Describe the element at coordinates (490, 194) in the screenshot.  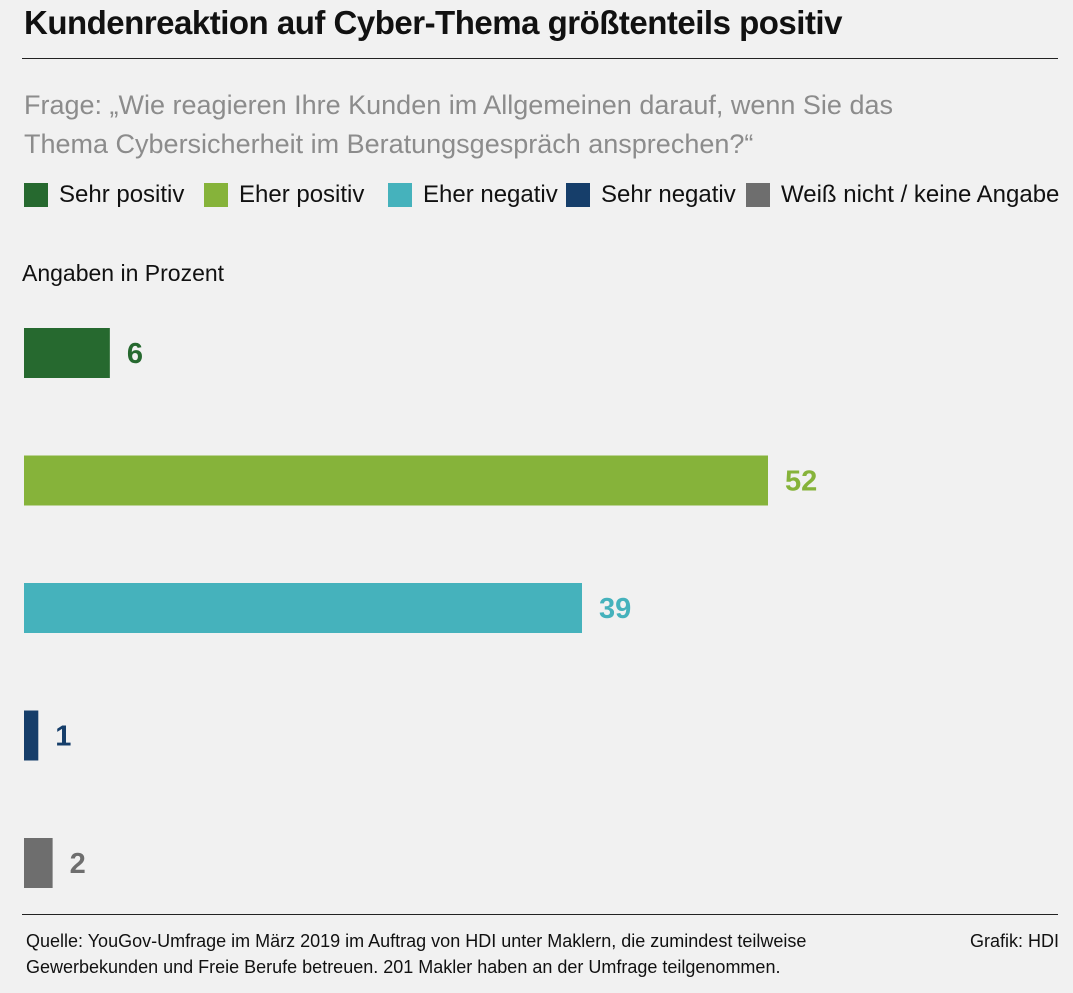
I see `legend-label: Eher negativ` at that location.